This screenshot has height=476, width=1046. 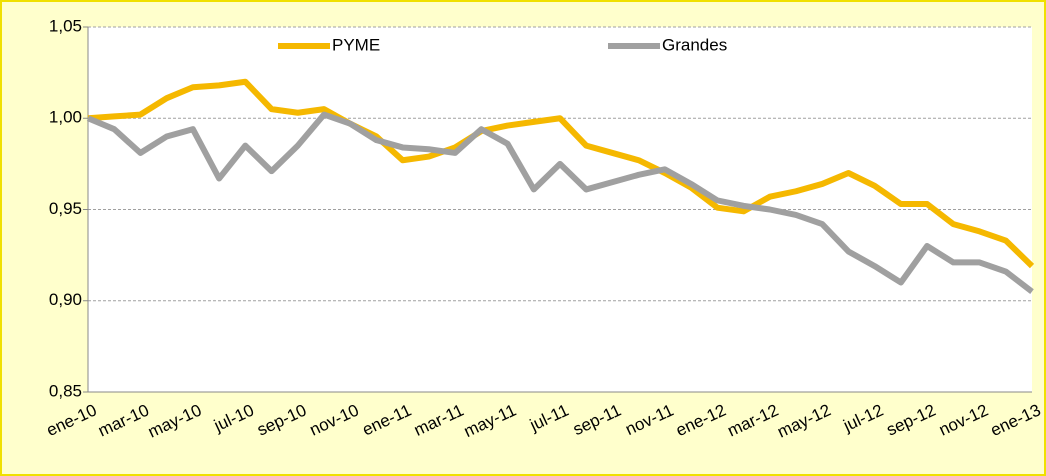 What do you see at coordinates (356, 44) in the screenshot?
I see `legend-label: PYME` at bounding box center [356, 44].